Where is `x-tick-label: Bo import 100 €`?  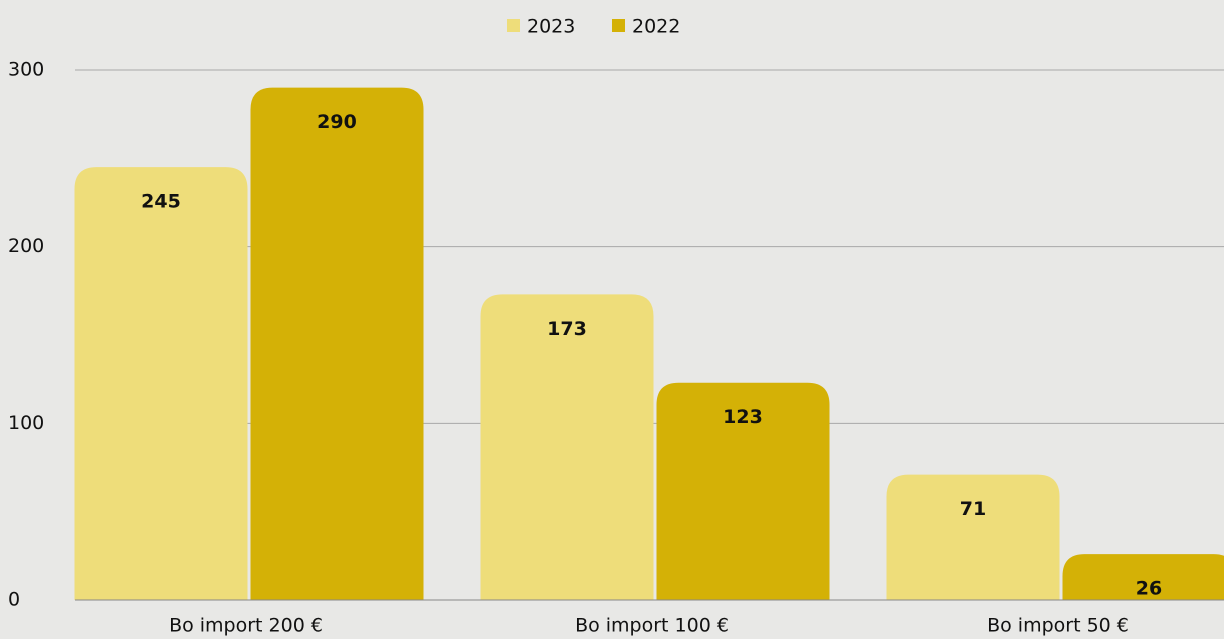
x-tick-label: Bo import 100 € is located at coordinates (652, 626).